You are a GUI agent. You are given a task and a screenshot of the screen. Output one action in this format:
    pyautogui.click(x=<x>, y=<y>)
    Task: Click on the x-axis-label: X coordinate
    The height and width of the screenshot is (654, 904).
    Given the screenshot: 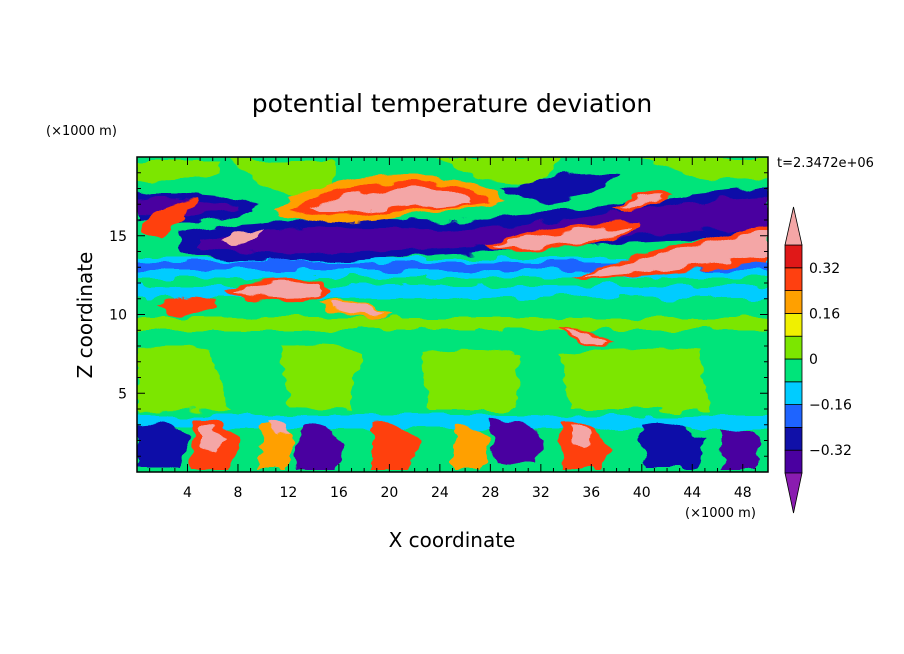 What is the action you would take?
    pyautogui.click(x=452, y=540)
    